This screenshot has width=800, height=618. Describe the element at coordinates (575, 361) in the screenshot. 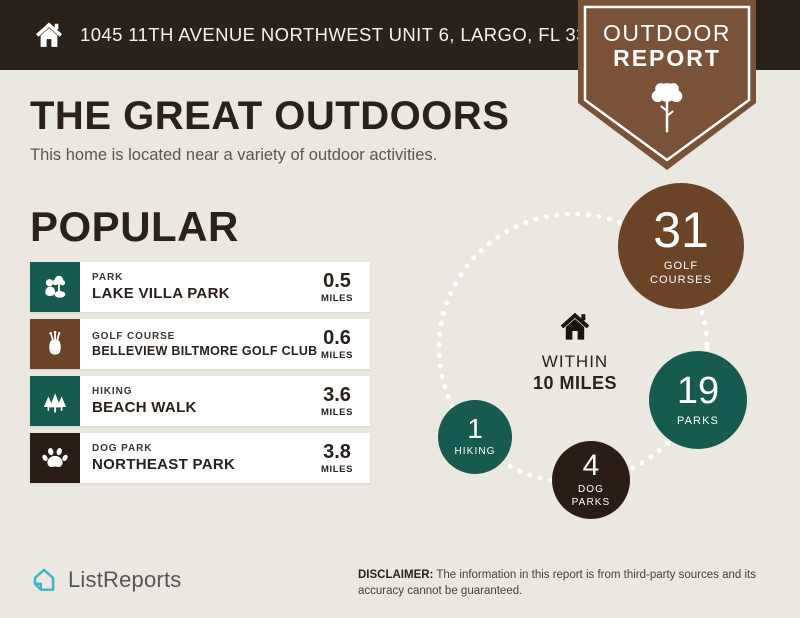

I see `within-label: WITHIN` at that location.